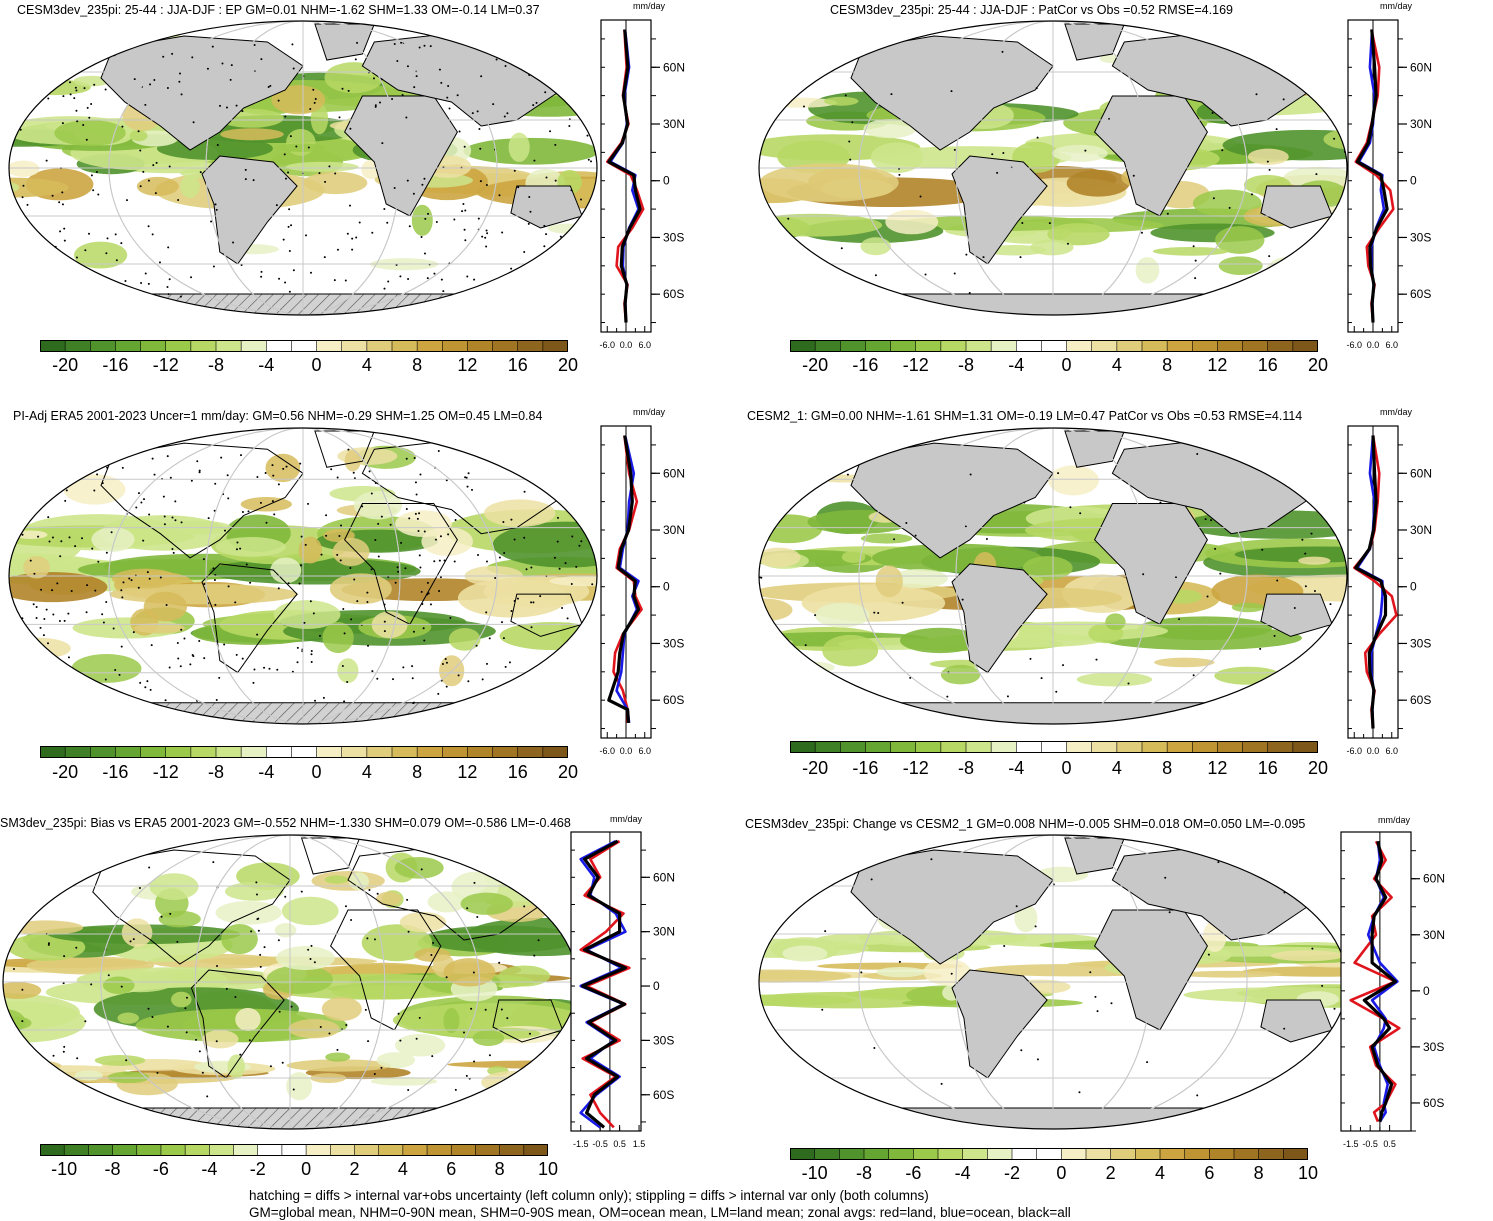  What do you see at coordinates (1392, 990) in the screenshot?
I see `zonal-mean-plot: 60N 30N 0 30S 60S -1.5 -0.5 0.5` at bounding box center [1392, 990].